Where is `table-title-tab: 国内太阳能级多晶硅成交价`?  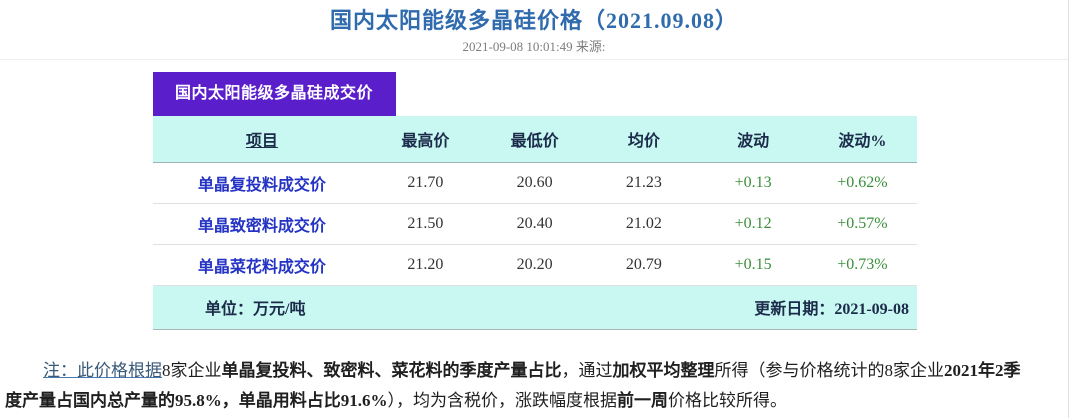 table-title-tab: 国内太阳能级多晶硅成交价 is located at coordinates (274, 94).